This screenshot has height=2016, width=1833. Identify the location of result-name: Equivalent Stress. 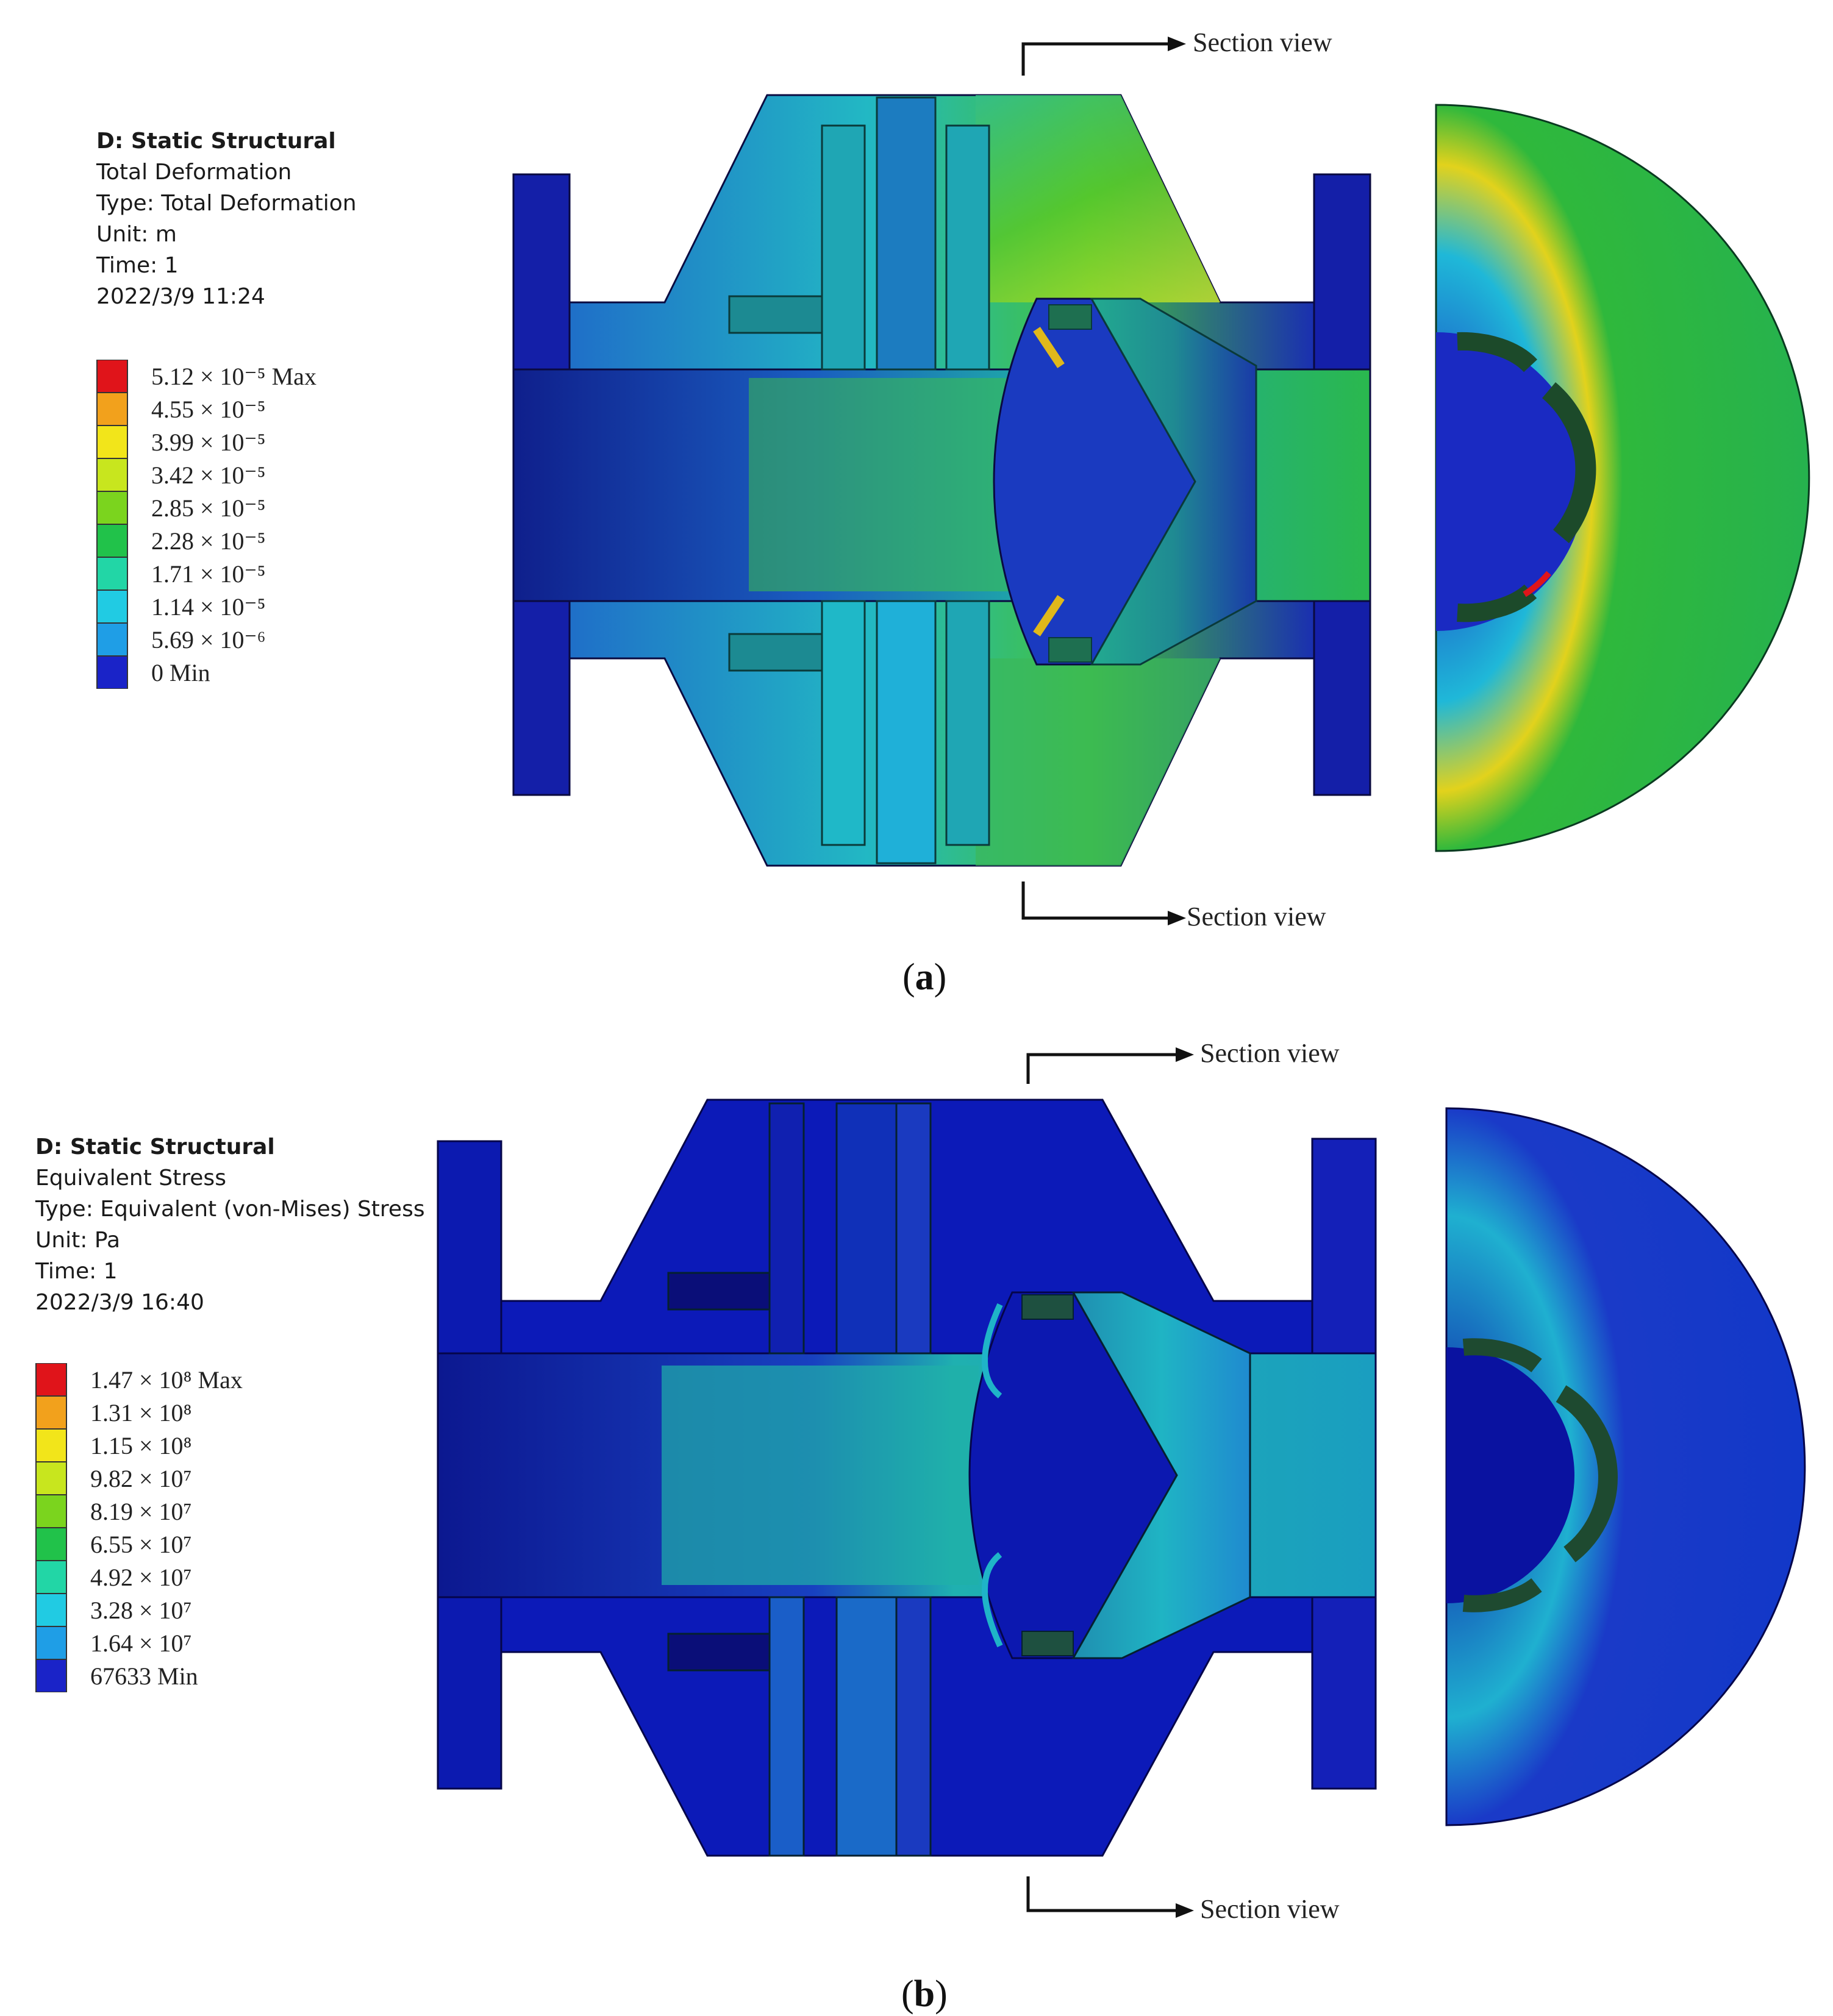
(130, 1178).